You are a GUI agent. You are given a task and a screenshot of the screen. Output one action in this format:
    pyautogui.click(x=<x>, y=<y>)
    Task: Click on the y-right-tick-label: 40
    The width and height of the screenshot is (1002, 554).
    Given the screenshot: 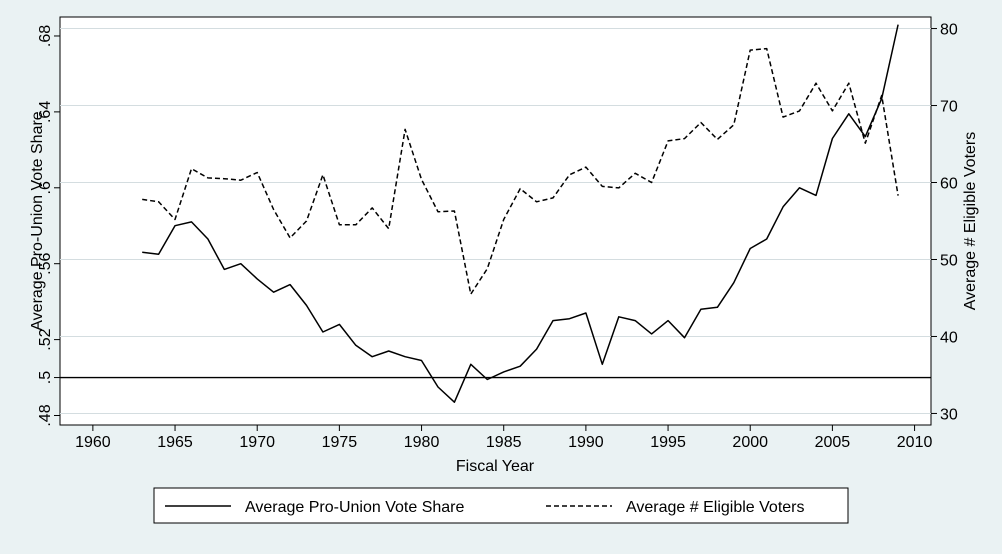 What is the action you would take?
    pyautogui.click(x=949, y=337)
    